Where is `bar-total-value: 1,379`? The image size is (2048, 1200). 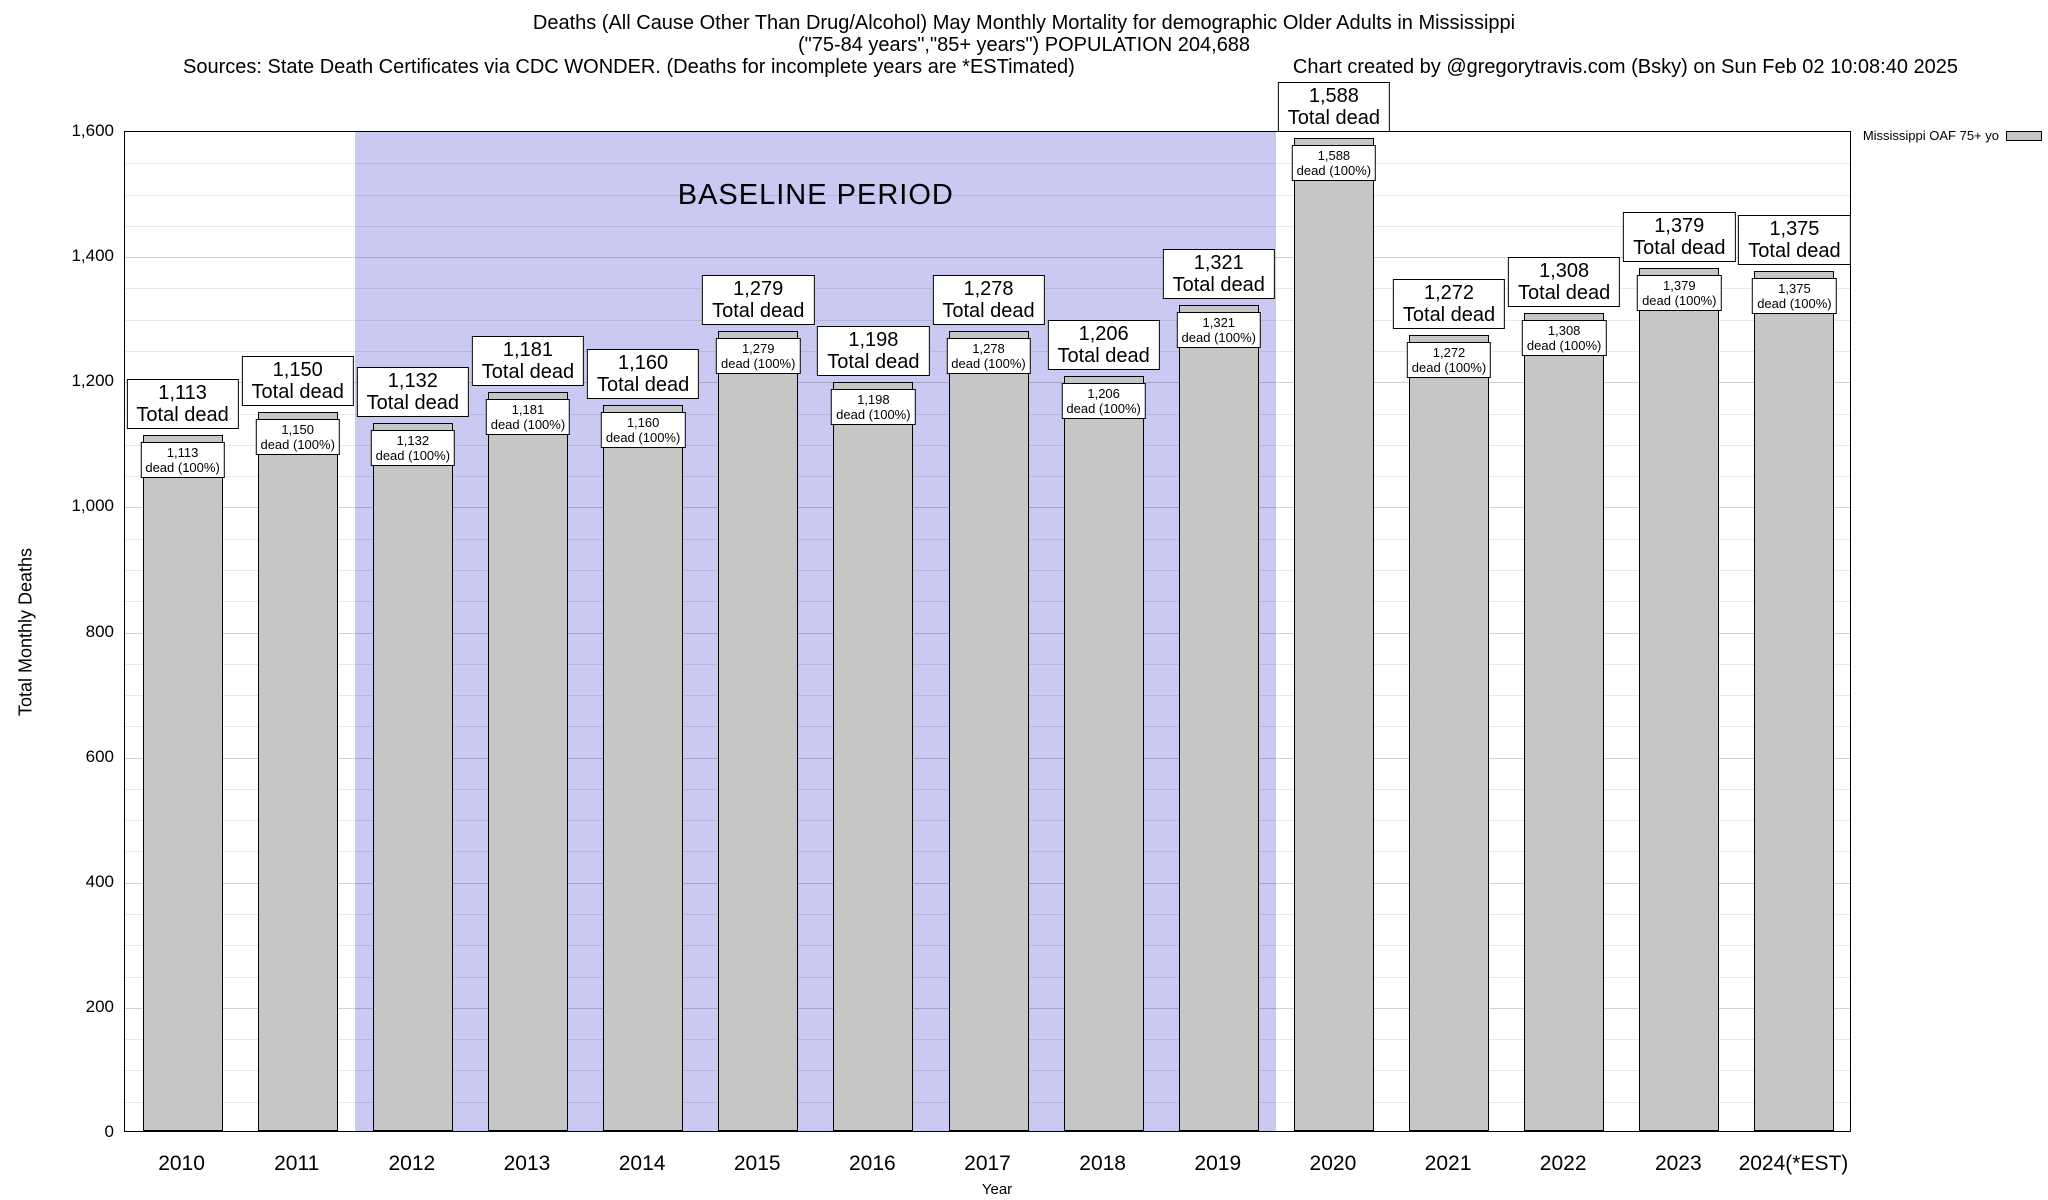
bar-total-value: 1,379 is located at coordinates (1679, 226).